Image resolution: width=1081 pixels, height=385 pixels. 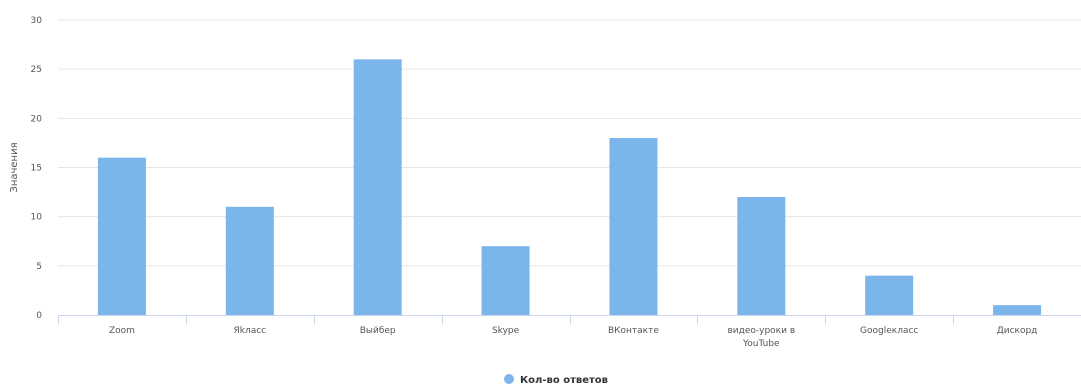 What do you see at coordinates (633, 331) in the screenshot?
I see `x-tick-label: ВКонтакте` at bounding box center [633, 331].